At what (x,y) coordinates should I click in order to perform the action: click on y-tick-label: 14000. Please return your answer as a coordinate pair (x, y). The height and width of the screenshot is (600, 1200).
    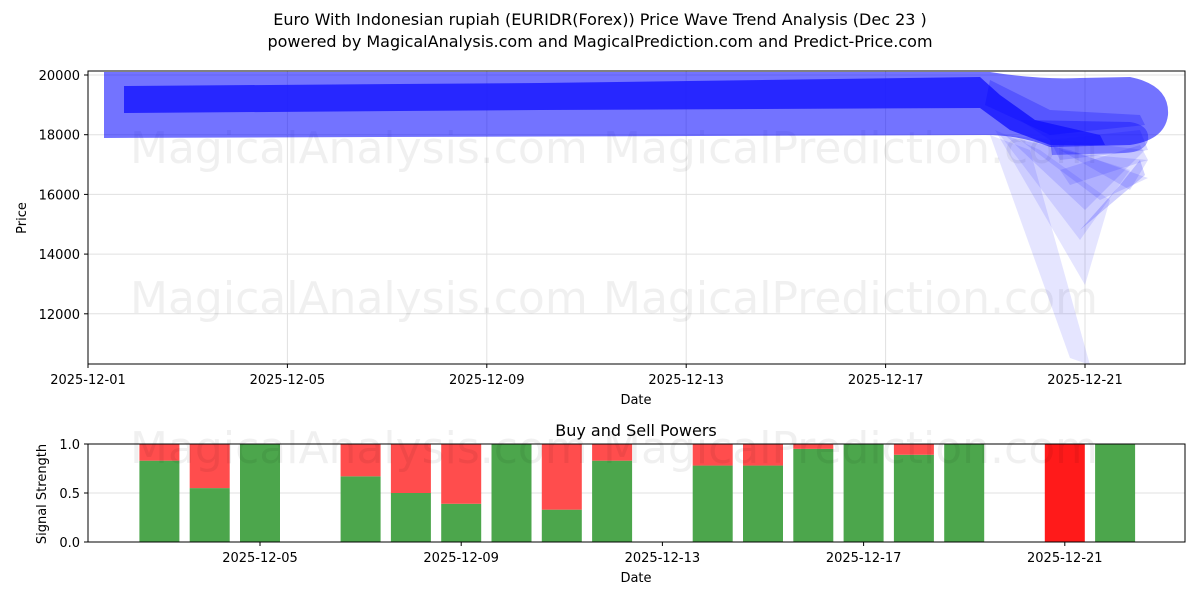
    Looking at the image, I should click on (59, 255).